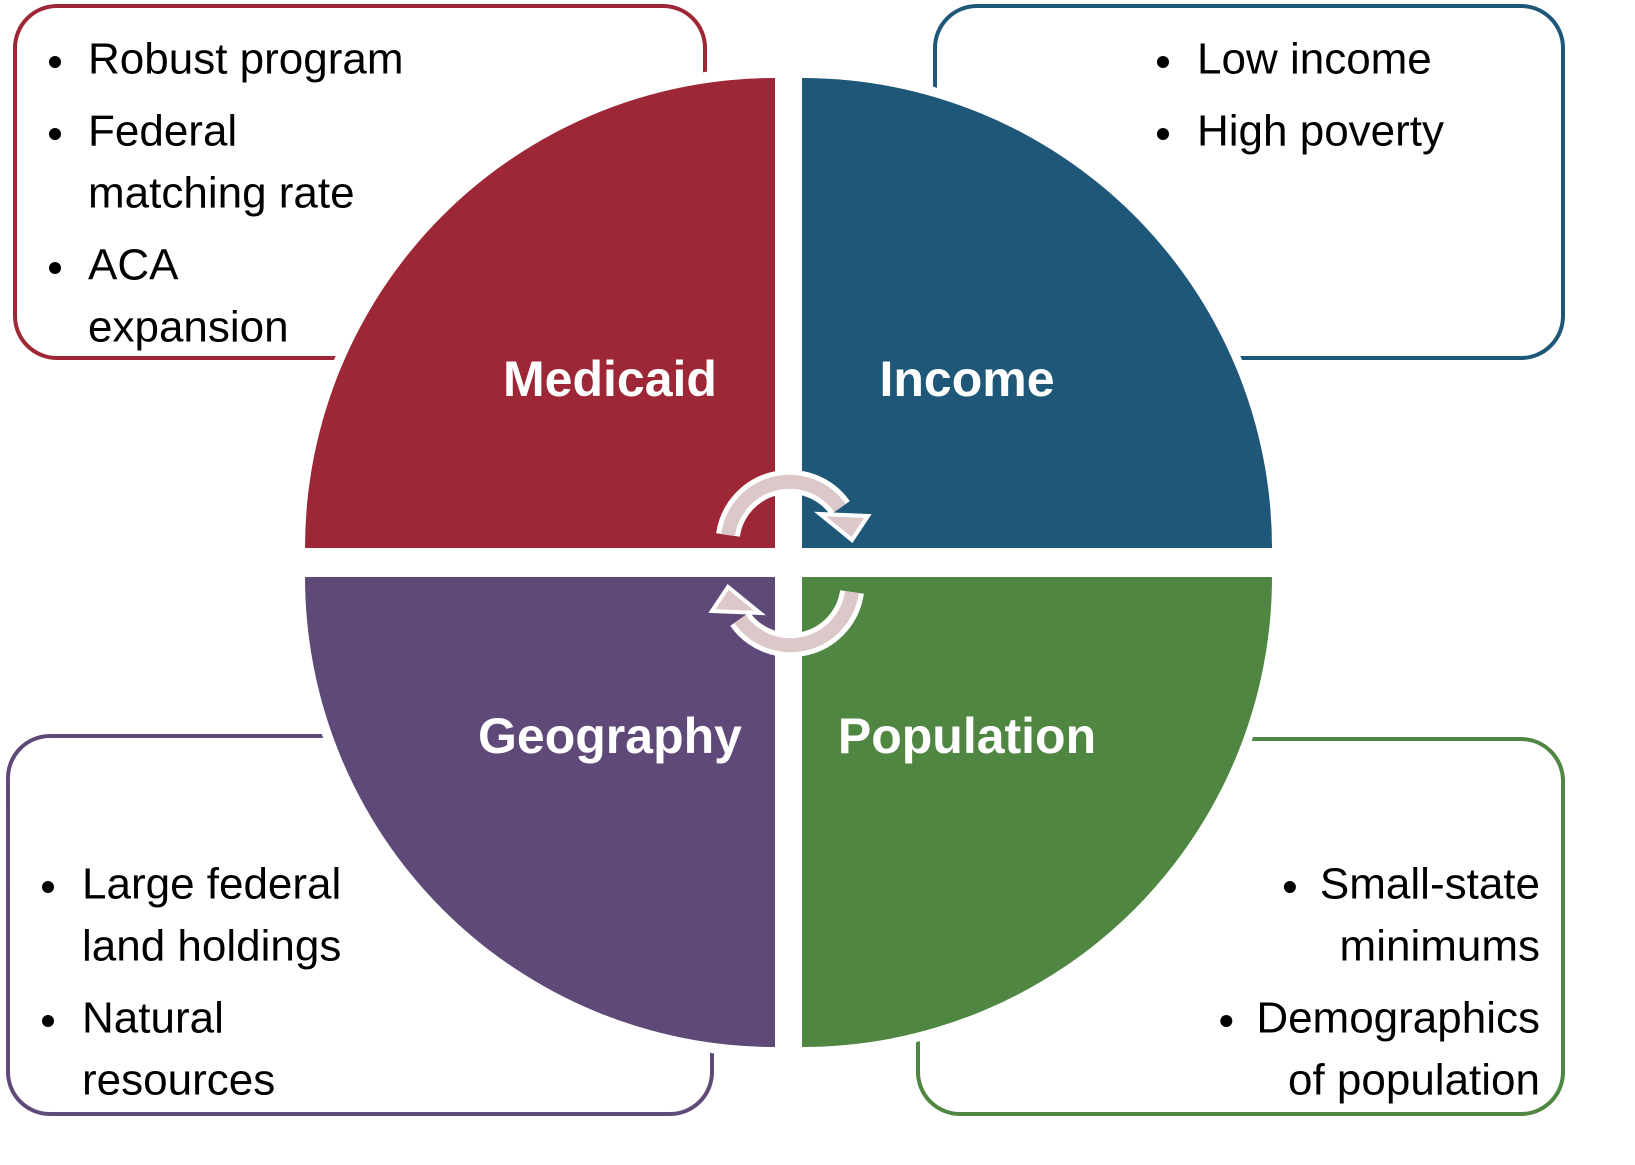  What do you see at coordinates (966, 379) in the screenshot?
I see `quadrant-title: Income` at bounding box center [966, 379].